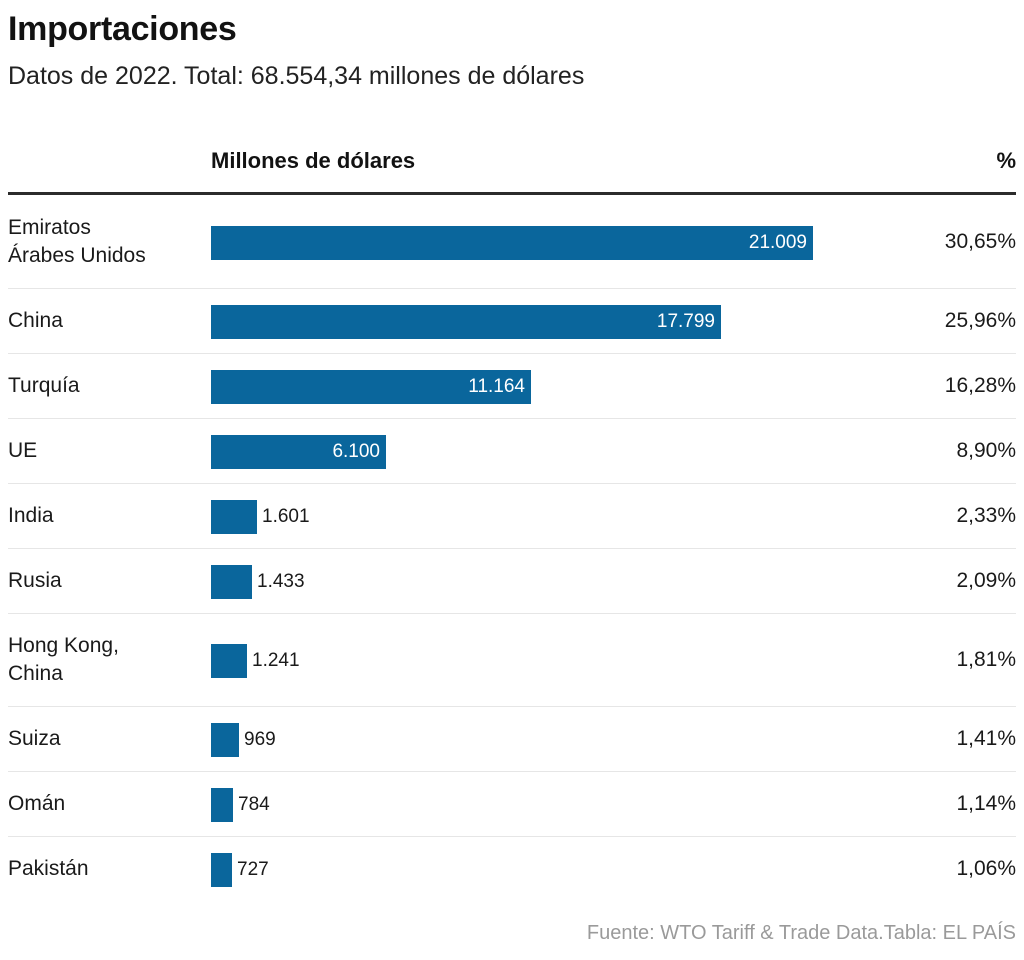 The width and height of the screenshot is (1024, 960). Describe the element at coordinates (49, 227) in the screenshot. I see `category-label-line: Emiratos` at that location.